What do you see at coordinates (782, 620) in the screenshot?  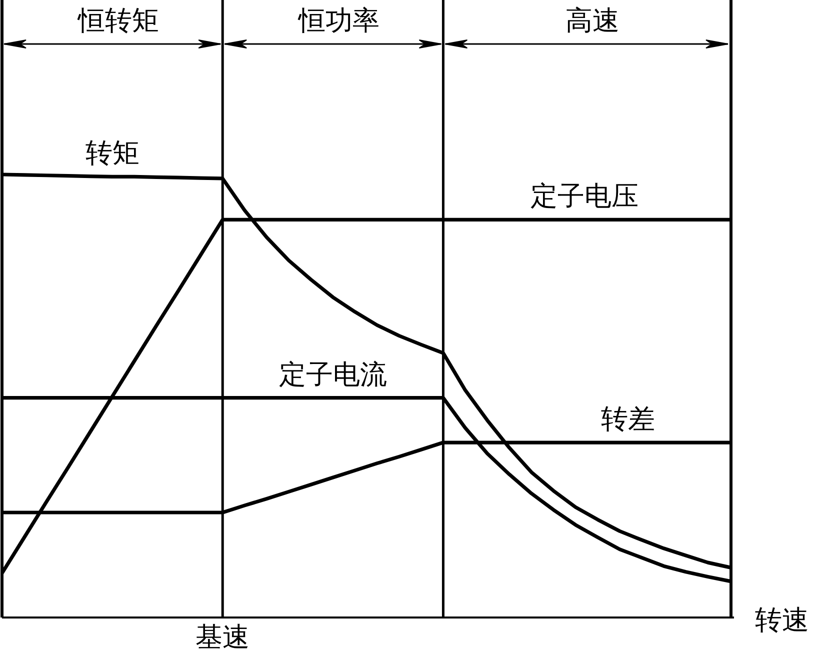 I see `x-axis-title: 转速` at bounding box center [782, 620].